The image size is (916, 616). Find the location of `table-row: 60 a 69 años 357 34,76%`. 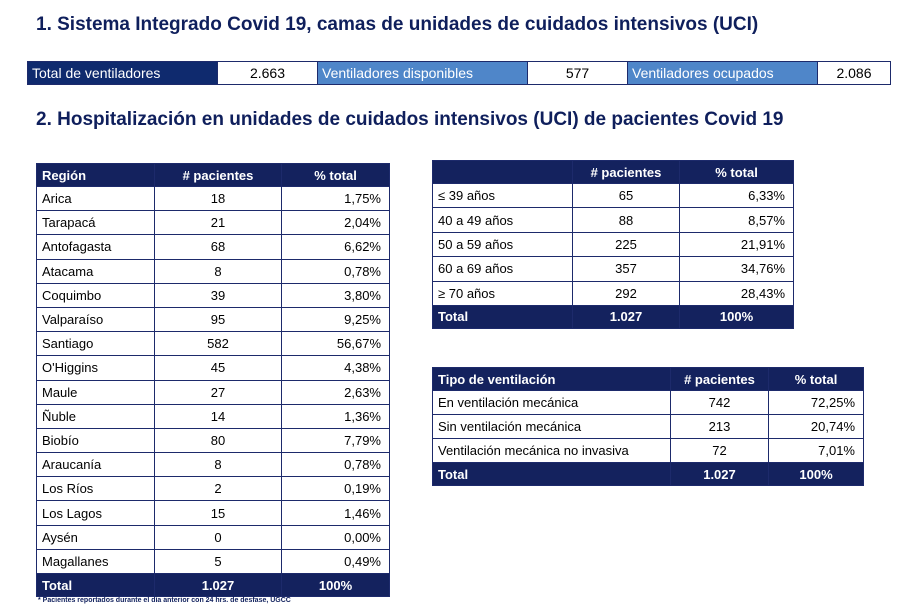

table-row: 60 a 69 años 357 34,76% is located at coordinates (613, 269).